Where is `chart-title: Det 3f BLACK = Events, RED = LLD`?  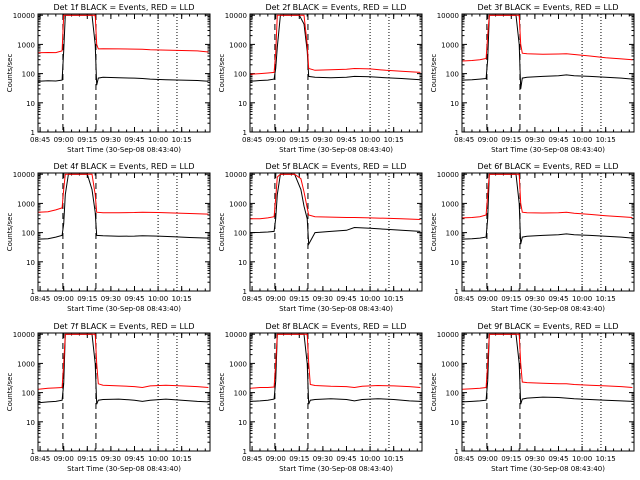
chart-title: Det 3f BLACK = Events, RED = LLD is located at coordinates (547, 7).